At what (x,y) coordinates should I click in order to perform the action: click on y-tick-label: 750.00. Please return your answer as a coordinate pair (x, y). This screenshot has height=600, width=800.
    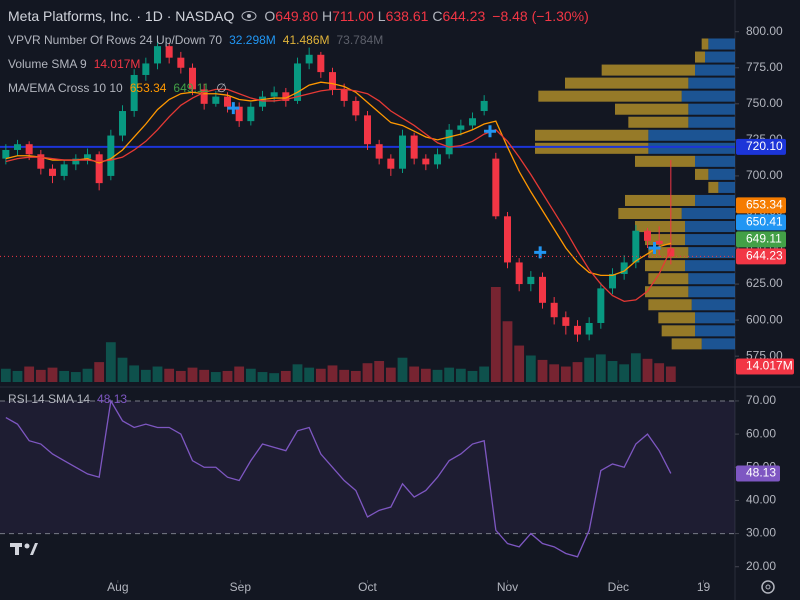
    Looking at the image, I should click on (764, 103).